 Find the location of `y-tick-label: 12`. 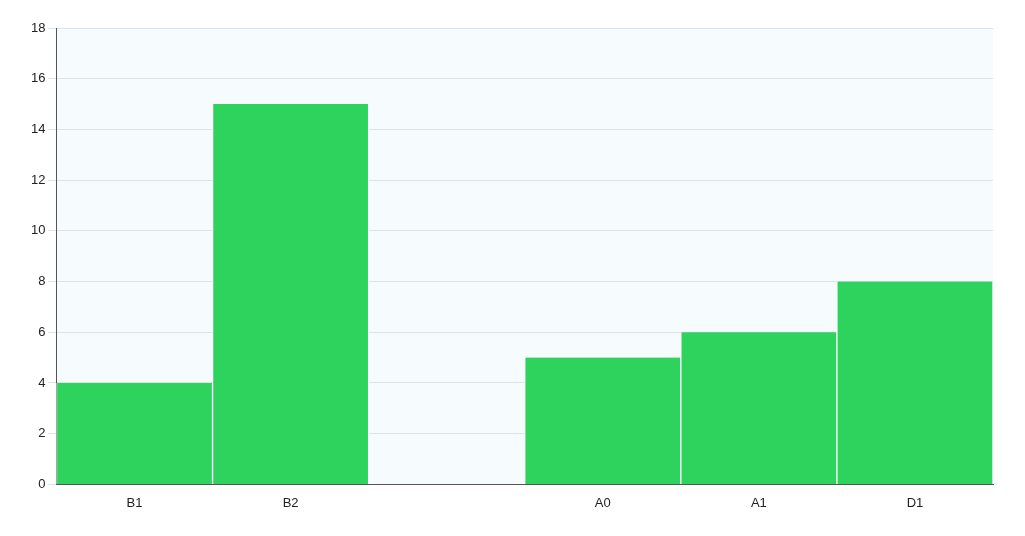

y-tick-label: 12 is located at coordinates (38, 179).